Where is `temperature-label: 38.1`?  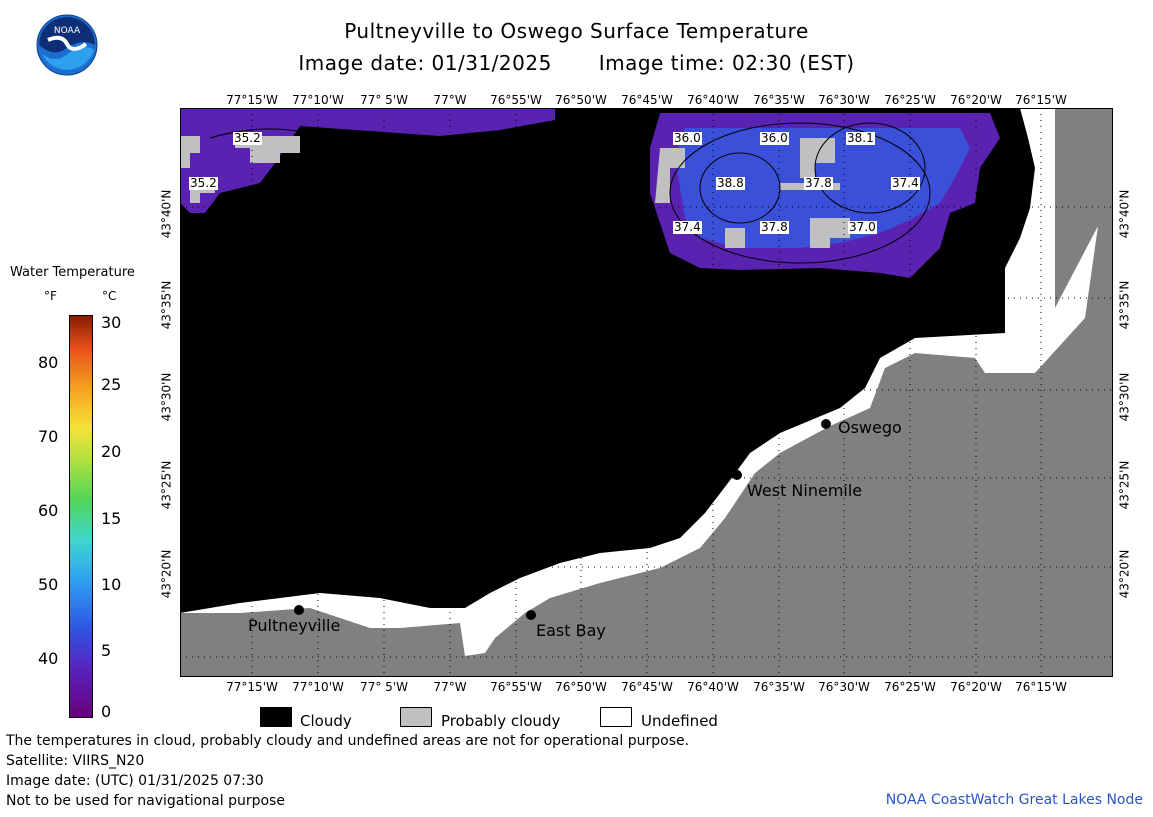
temperature-label: 38.1 is located at coordinates (860, 138).